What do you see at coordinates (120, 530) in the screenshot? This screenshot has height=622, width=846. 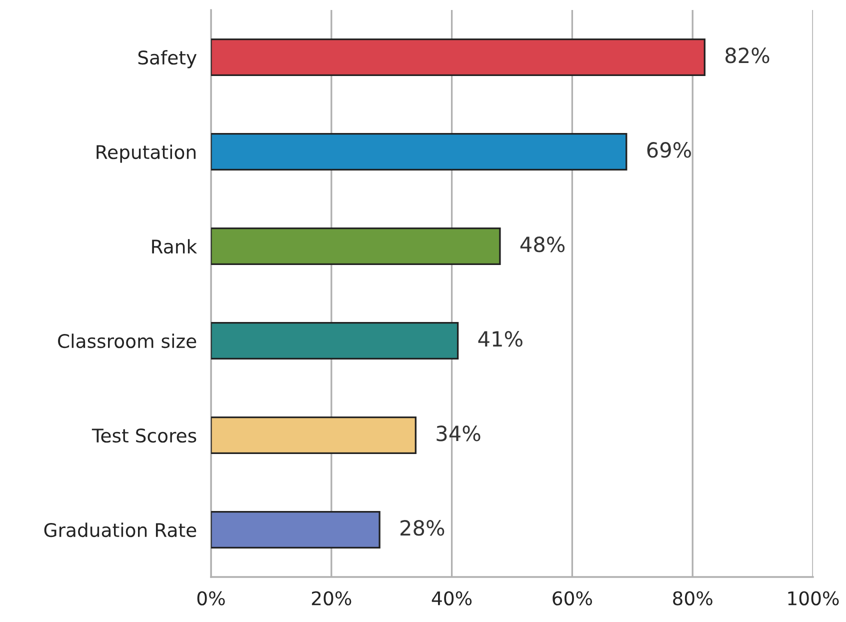 I see `y-tick-label: Graduation Rate` at bounding box center [120, 530].